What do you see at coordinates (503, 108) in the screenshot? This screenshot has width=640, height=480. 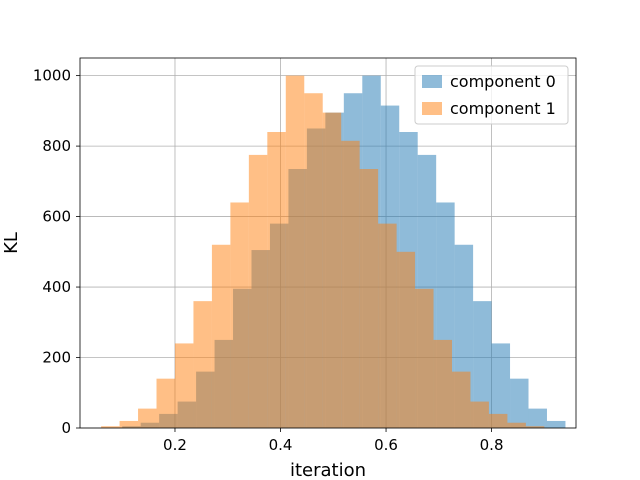 I see `legend-label: component 1` at bounding box center [503, 108].